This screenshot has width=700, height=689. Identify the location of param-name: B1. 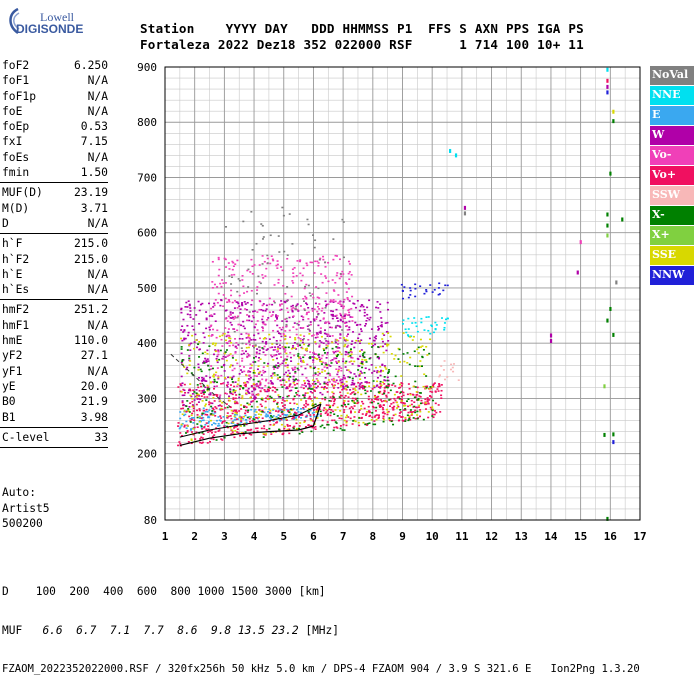
(9, 417).